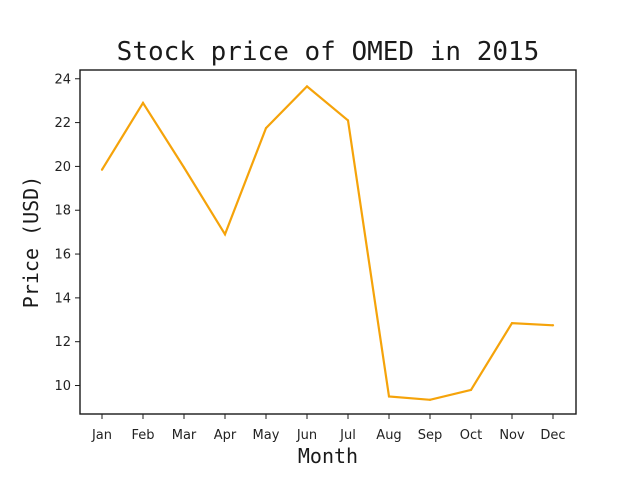  What do you see at coordinates (62, 79) in the screenshot?
I see `y-tick-label: 24` at bounding box center [62, 79].